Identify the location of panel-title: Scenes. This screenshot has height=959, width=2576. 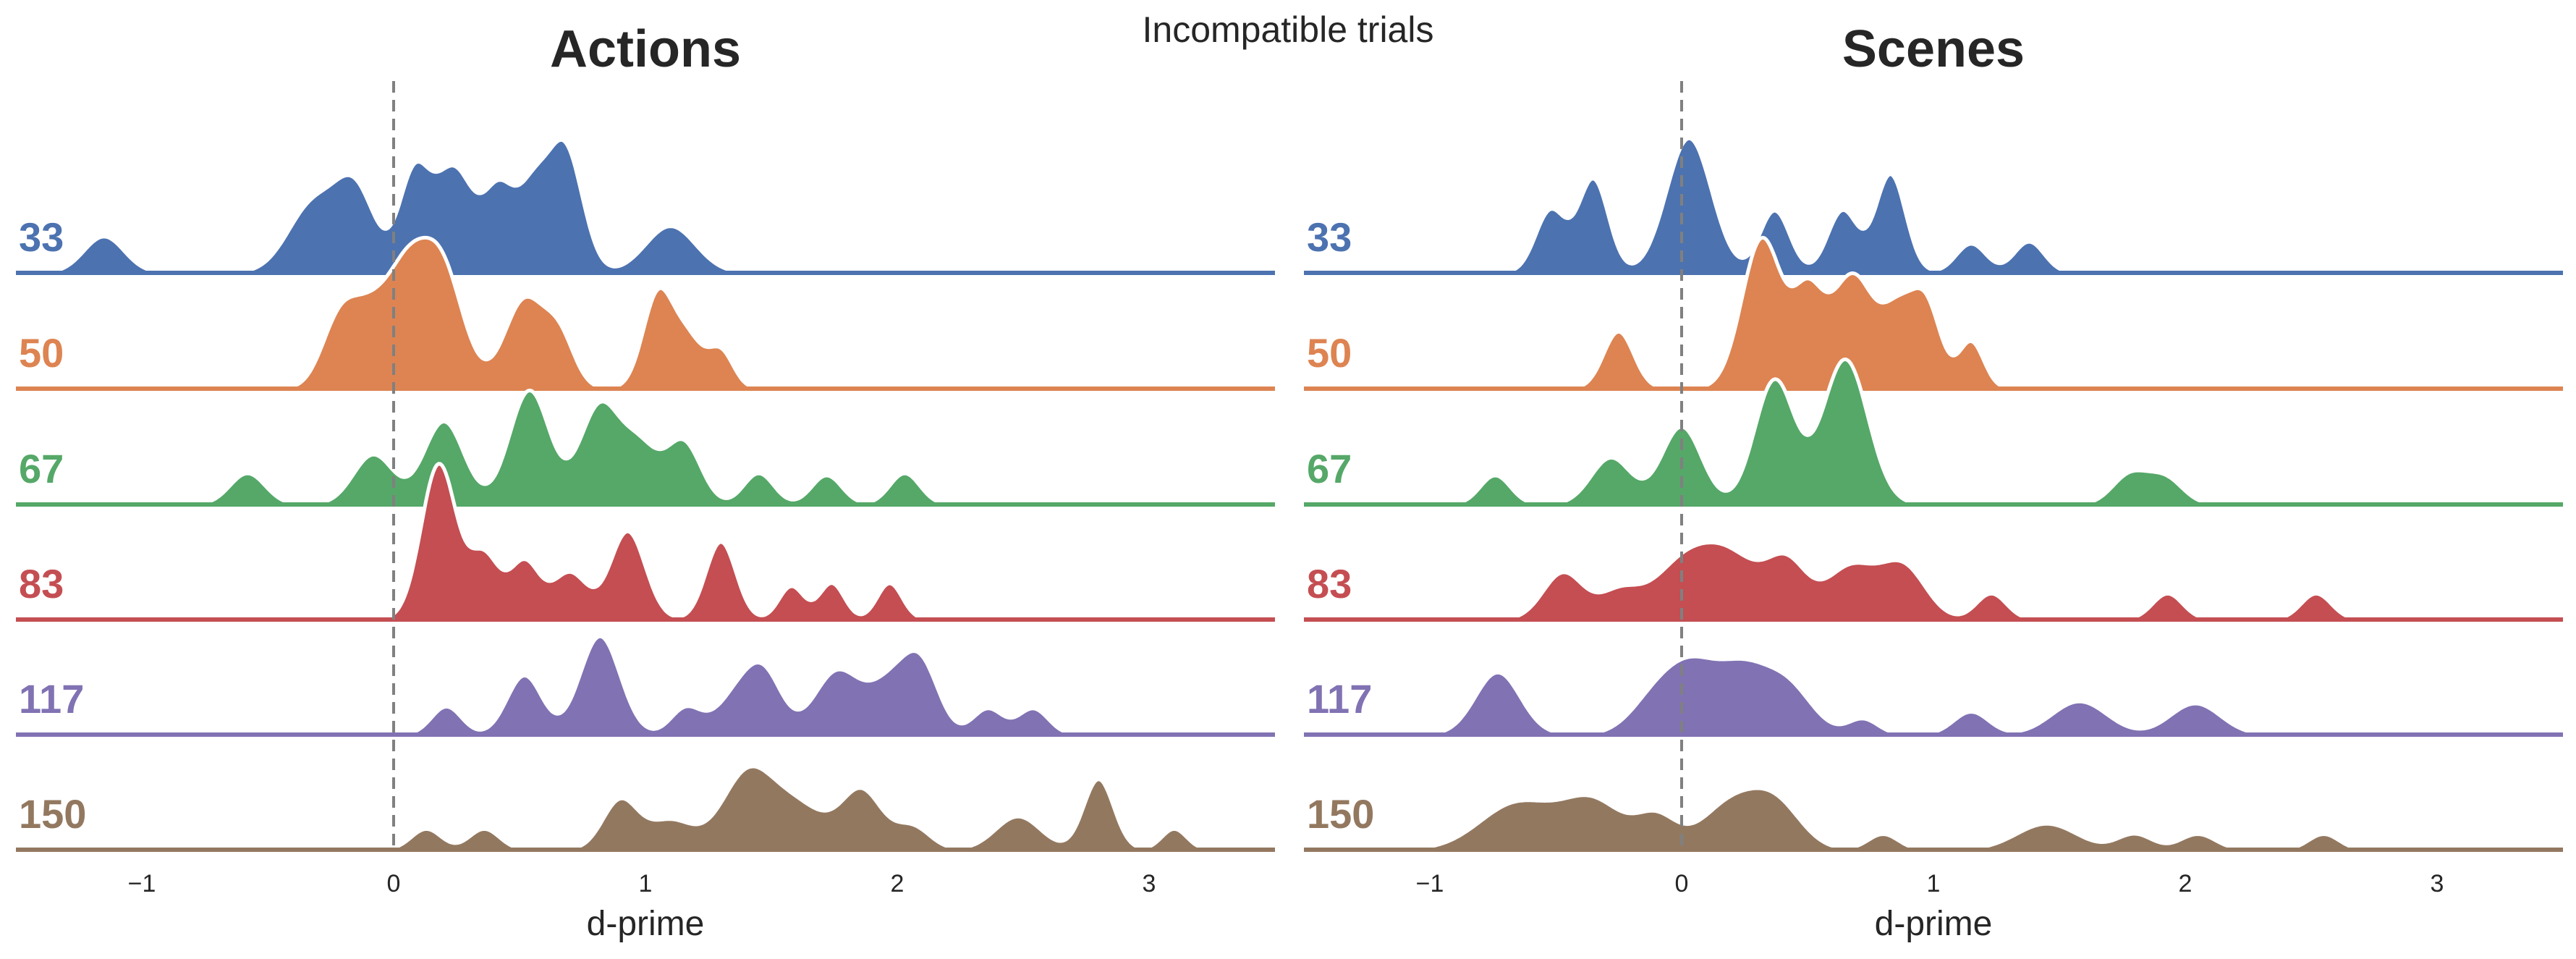
(1933, 49).